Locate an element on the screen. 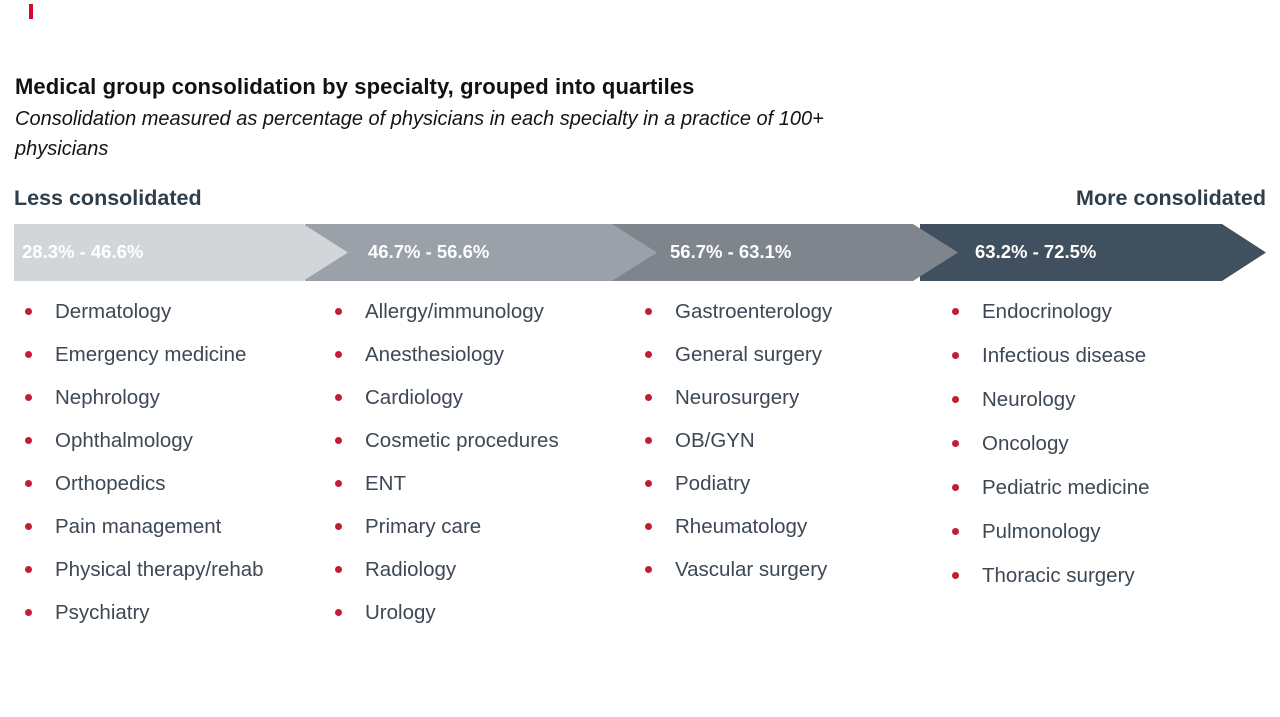  list-item: Allergy/immunology is located at coordinates (476, 311).